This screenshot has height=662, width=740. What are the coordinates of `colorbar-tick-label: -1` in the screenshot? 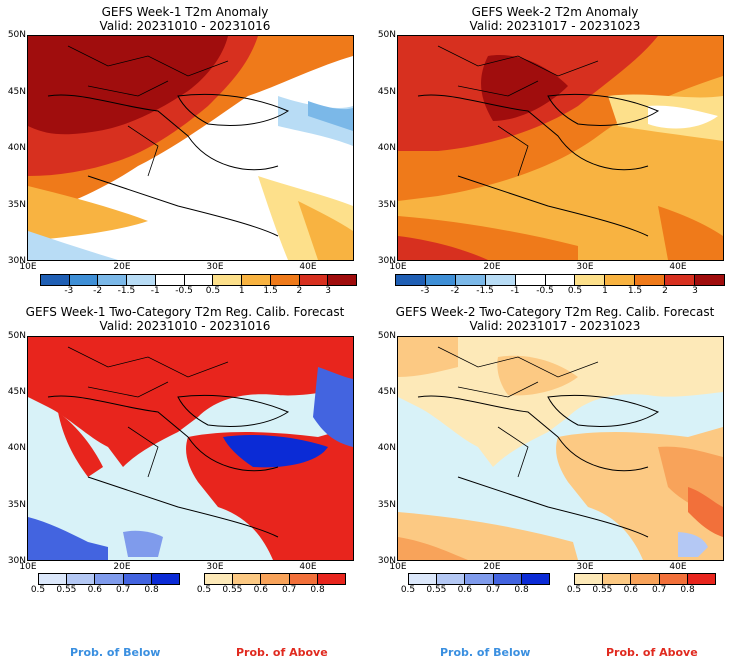 It's located at (155, 291).